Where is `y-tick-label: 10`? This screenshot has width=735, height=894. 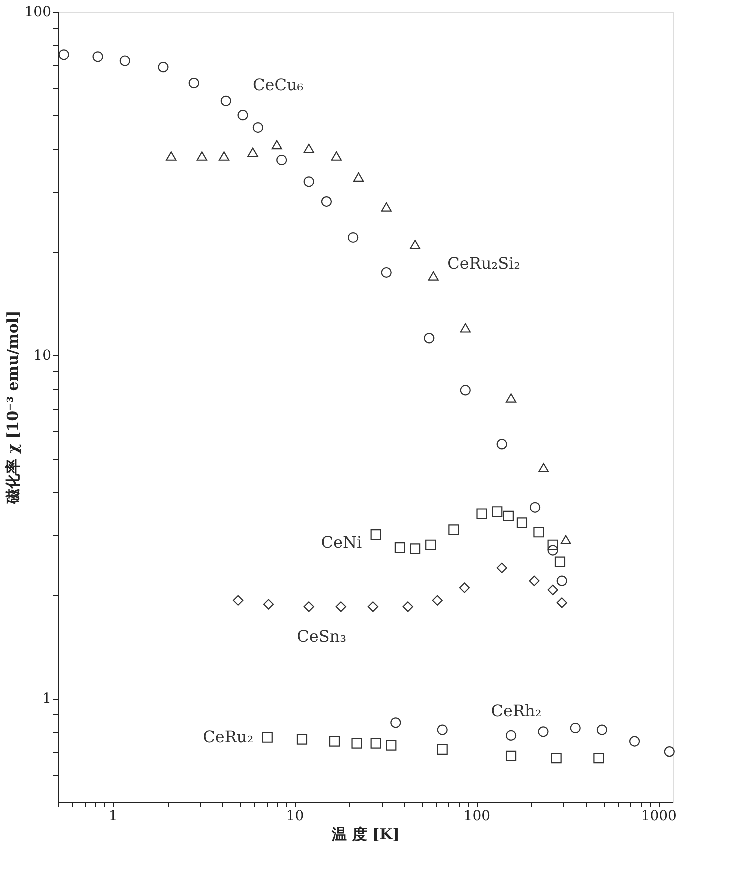 y-tick-label: 10 is located at coordinates (43, 356).